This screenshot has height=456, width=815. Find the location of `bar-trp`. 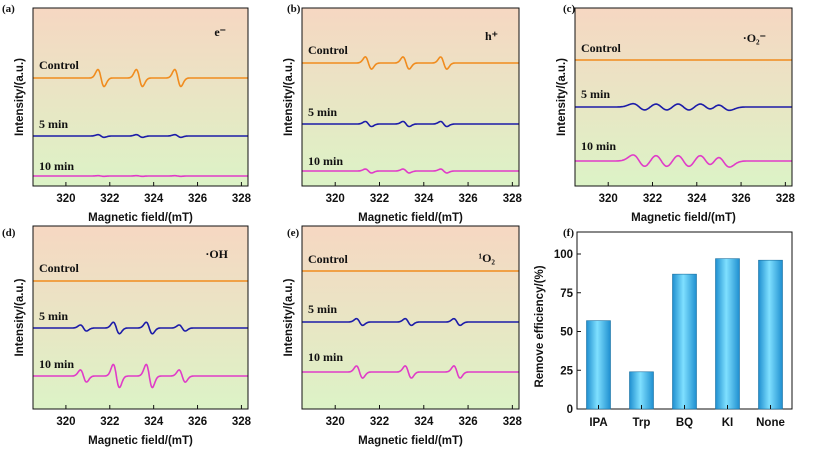

bar-trp is located at coordinates (641, 390).